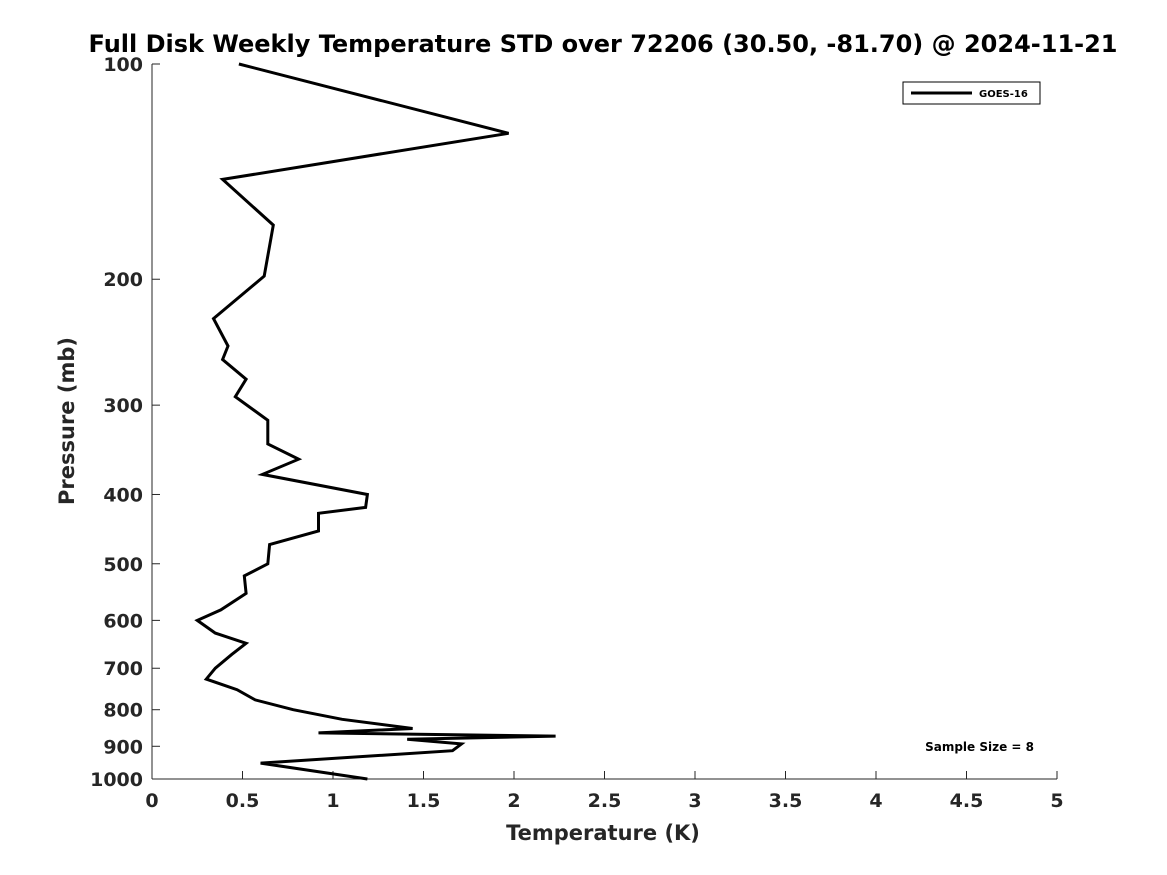 This screenshot has width=1167, height=875. What do you see at coordinates (125, 422) in the screenshot?
I see `y-axis: 100 200 300 400 500 600 700 800 900 1000` at bounding box center [125, 422].